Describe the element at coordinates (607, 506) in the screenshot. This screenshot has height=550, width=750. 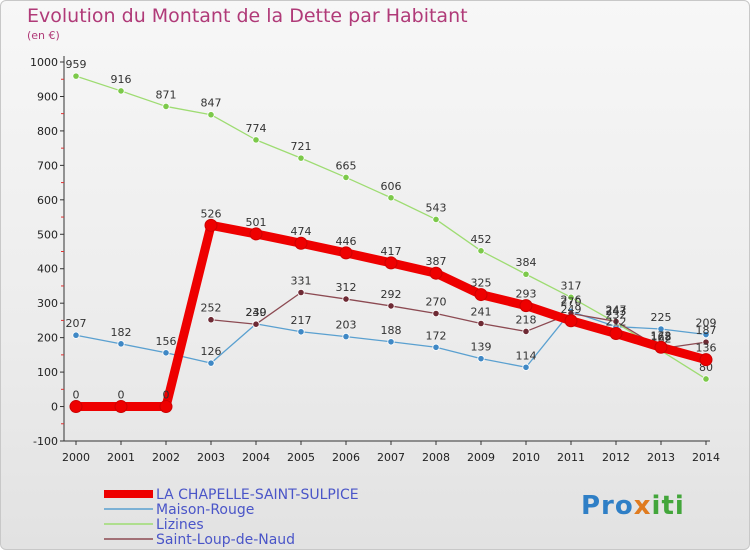
I see `logo-part-1: Pro` at that location.